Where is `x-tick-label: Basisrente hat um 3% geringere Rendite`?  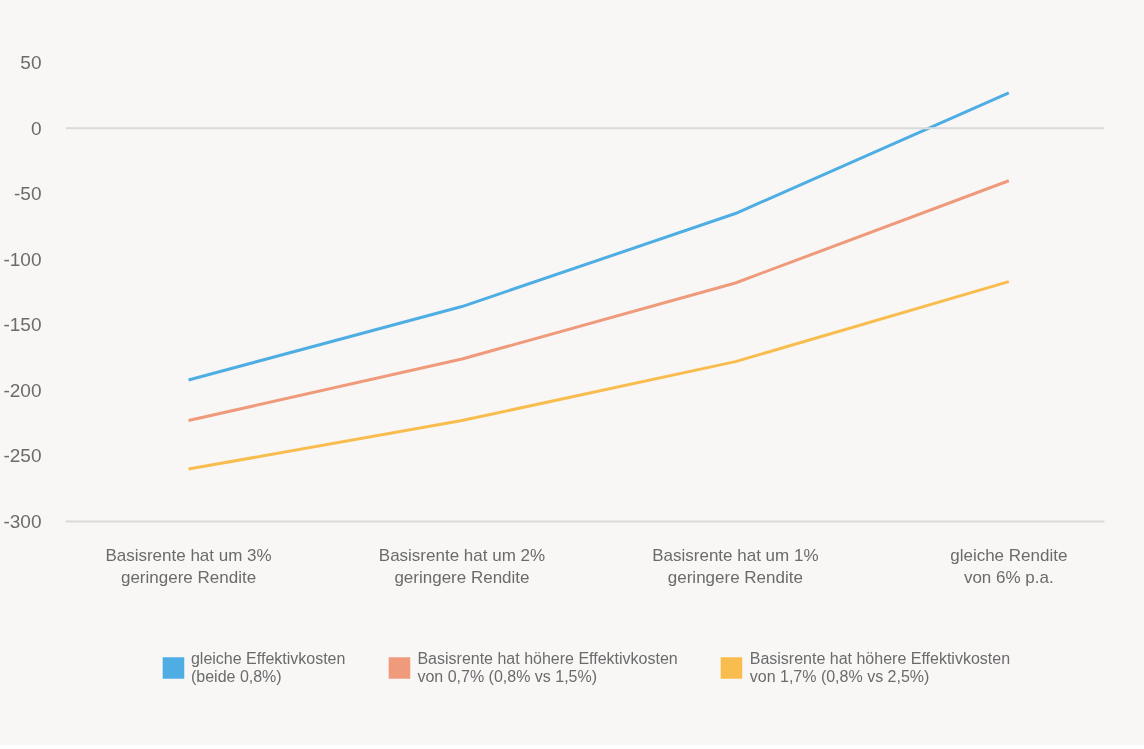 x-tick-label: Basisrente hat um 3% geringere Rendite is located at coordinates (188, 566).